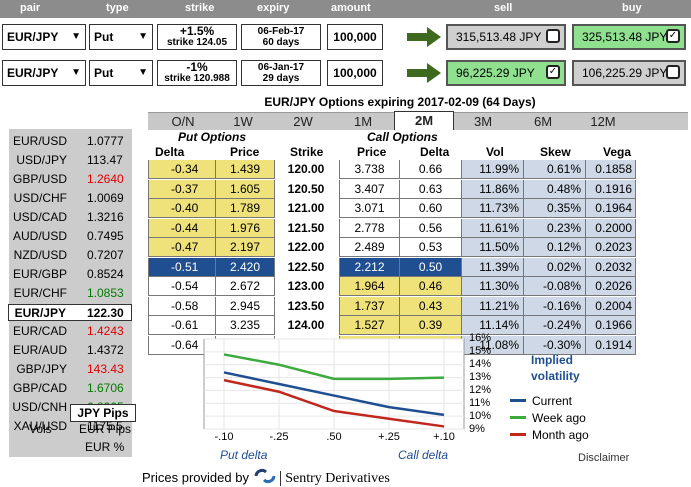  What do you see at coordinates (480, 351) in the screenshot?
I see `y-tick-label: 15%` at bounding box center [480, 351].